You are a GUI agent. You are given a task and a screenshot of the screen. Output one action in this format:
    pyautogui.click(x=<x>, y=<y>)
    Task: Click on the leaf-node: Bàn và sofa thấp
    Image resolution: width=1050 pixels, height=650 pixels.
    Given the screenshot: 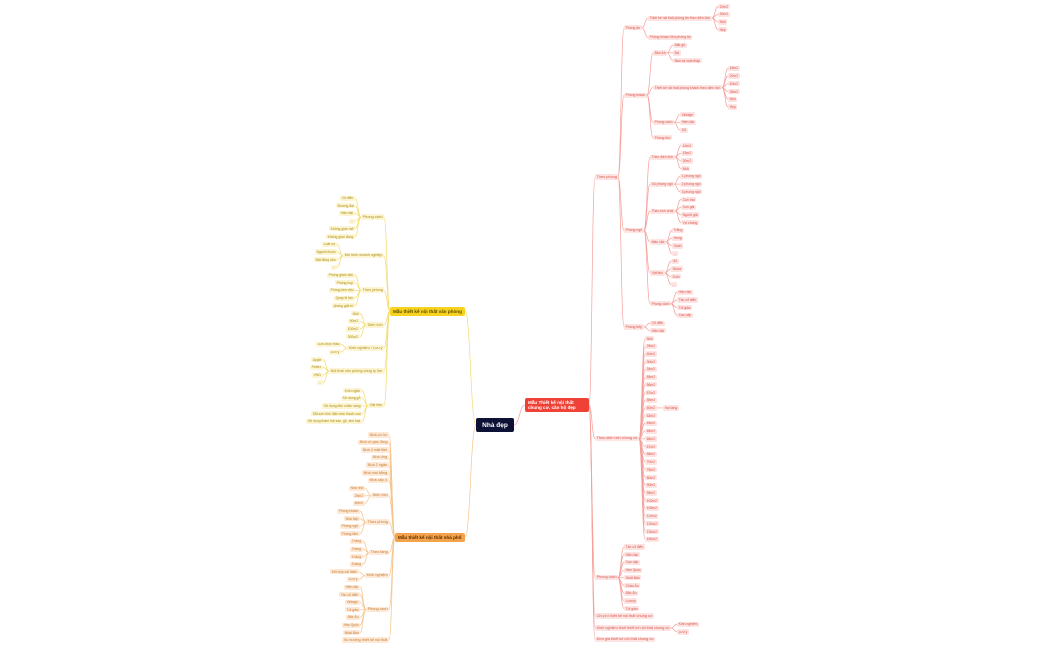 What is the action you would take?
    pyautogui.click(x=687, y=61)
    